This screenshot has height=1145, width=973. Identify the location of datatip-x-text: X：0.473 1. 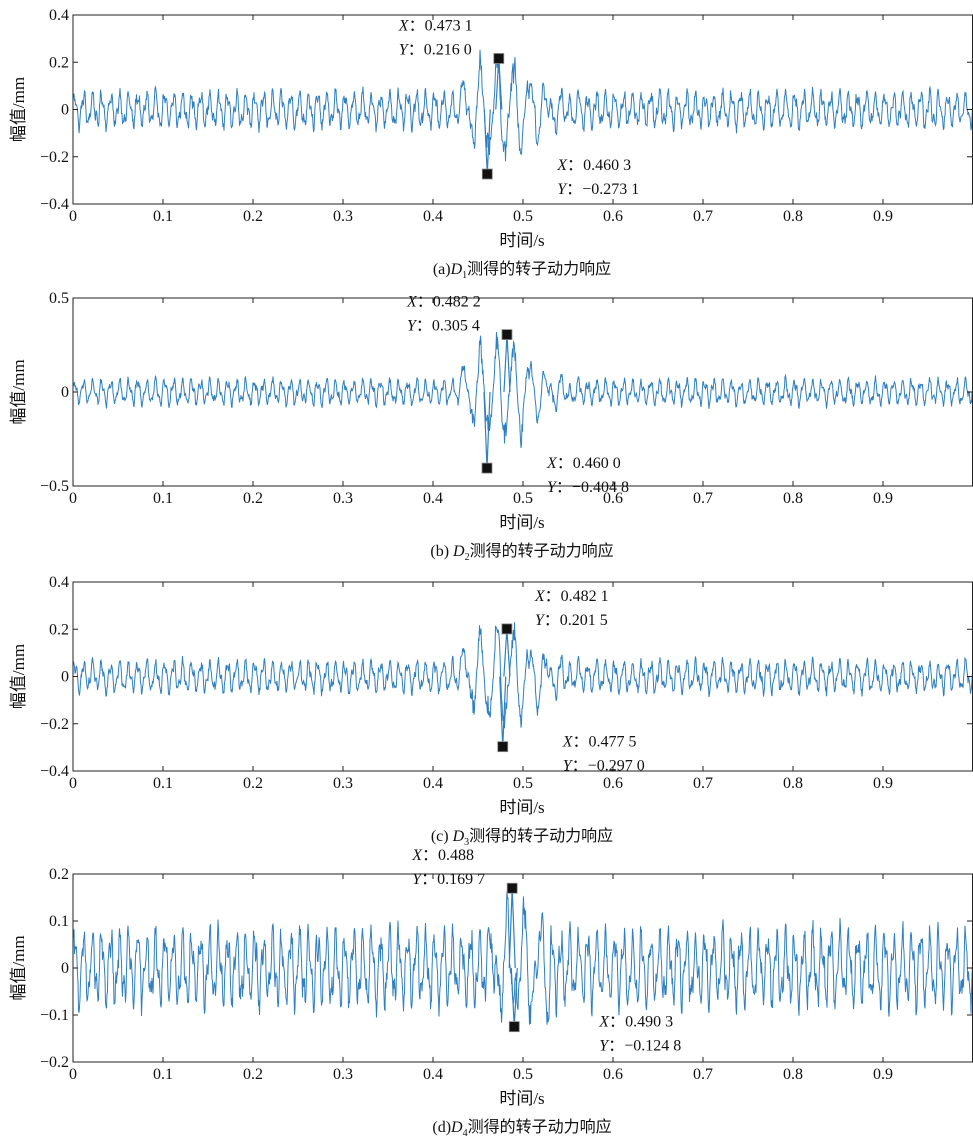
(435, 25).